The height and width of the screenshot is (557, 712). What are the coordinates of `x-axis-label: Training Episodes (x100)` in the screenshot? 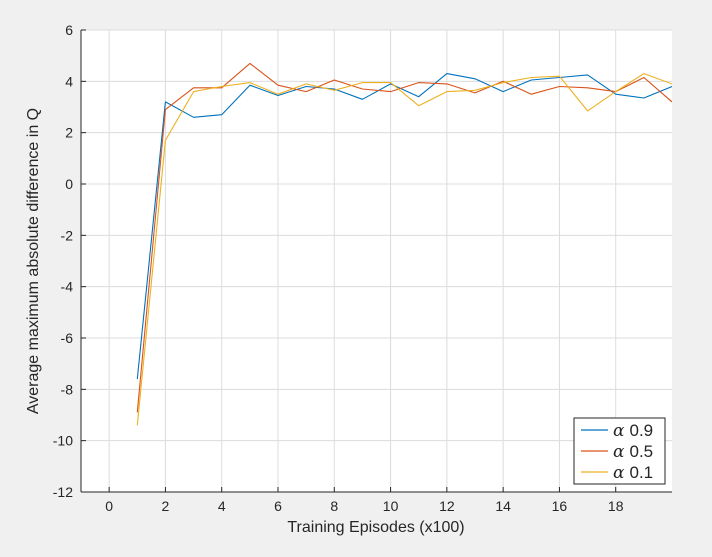 It's located at (375, 527).